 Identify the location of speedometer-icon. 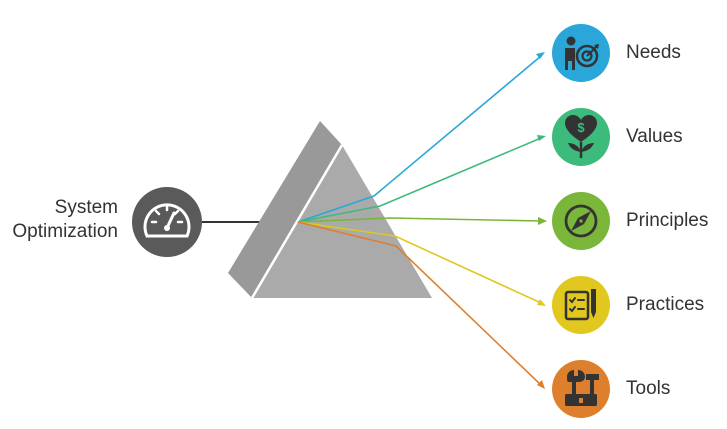
(167, 220).